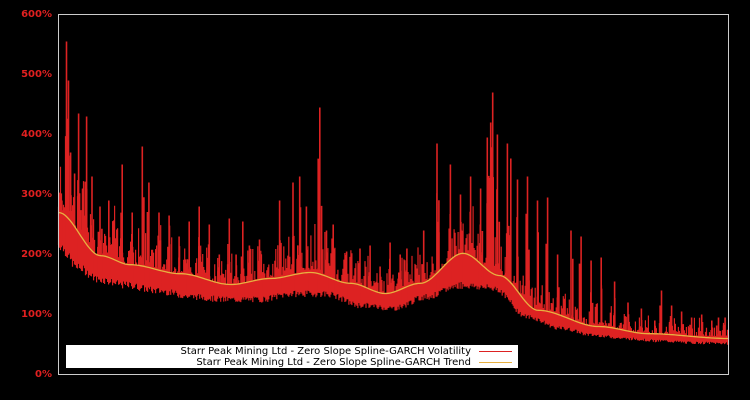  I want to click on legend-swatch-red-line-icon, so click(495, 351).